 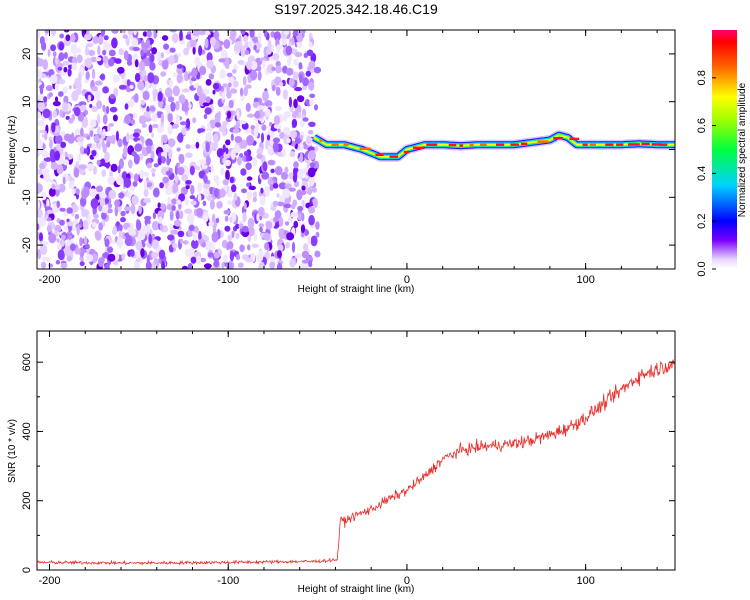 What do you see at coordinates (27, 501) in the screenshot?
I see `y-tick-label: 200` at bounding box center [27, 501].